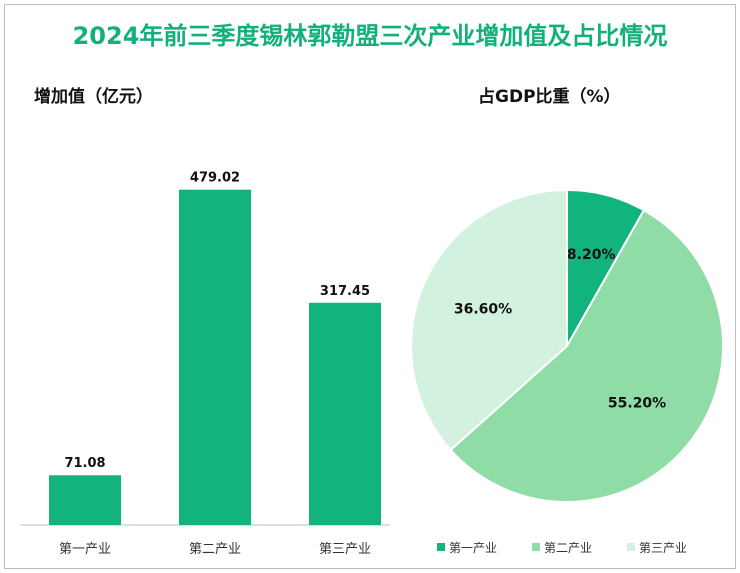 This screenshot has height=573, width=740. I want to click on pie-value-label: 36.60%, so click(483, 309).